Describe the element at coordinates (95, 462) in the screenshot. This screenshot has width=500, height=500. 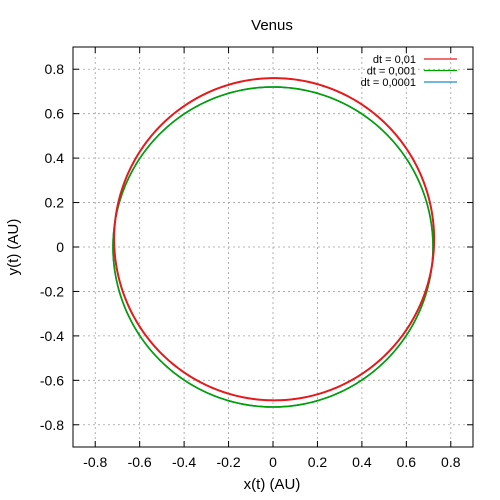
I see `x-tick-label: -0.8` at that location.